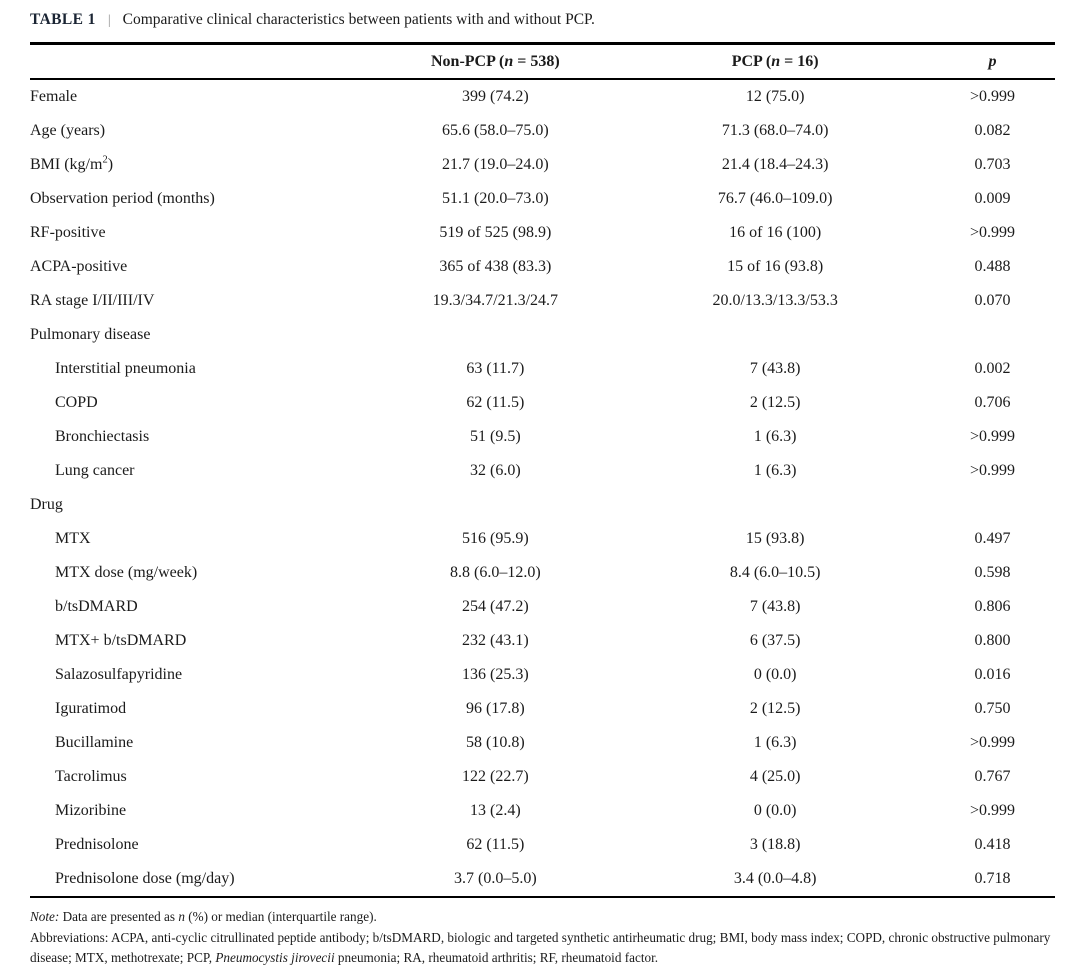  What do you see at coordinates (96, 606) in the screenshot?
I see `row-label: b/tsDMARD` at bounding box center [96, 606].